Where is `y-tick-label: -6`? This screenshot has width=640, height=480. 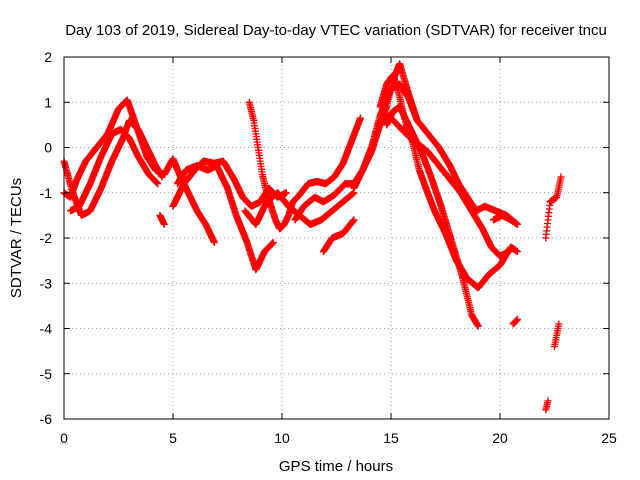 y-tick-label: -6 is located at coordinates (46, 419).